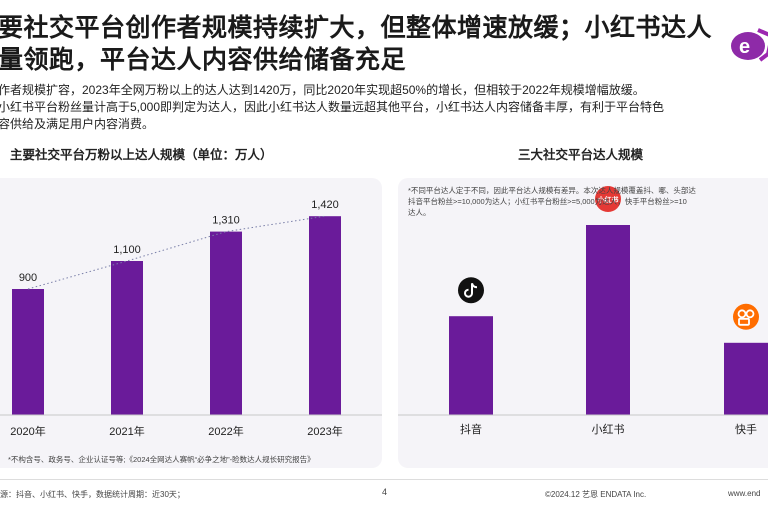 This screenshot has width=768, height=510. Describe the element at coordinates (141, 155) in the screenshot. I see `left-chart-title: 主要社交平台万粉以上达人规模（单位：万人）` at that location.